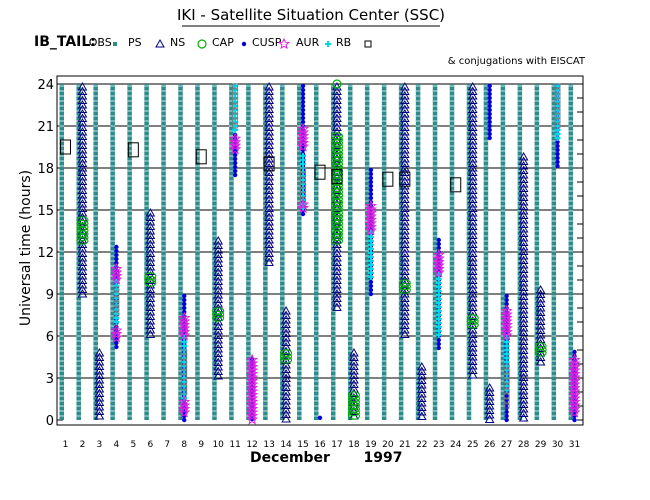 The image size is (650, 500). I want to click on legend-item-ns: NS, so click(188, 42).